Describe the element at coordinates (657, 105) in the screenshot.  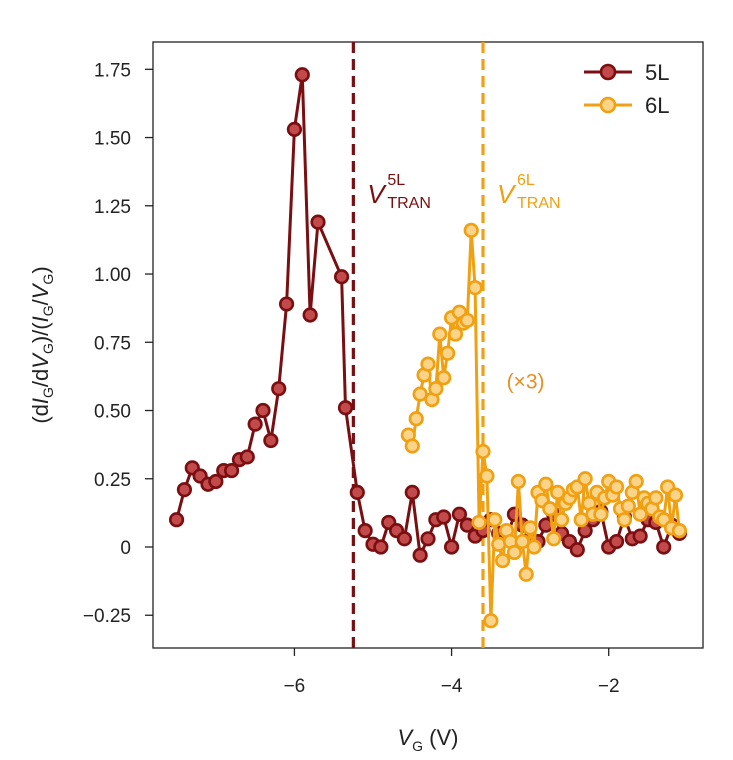
I see `legend-label-6l: 6L` at that location.